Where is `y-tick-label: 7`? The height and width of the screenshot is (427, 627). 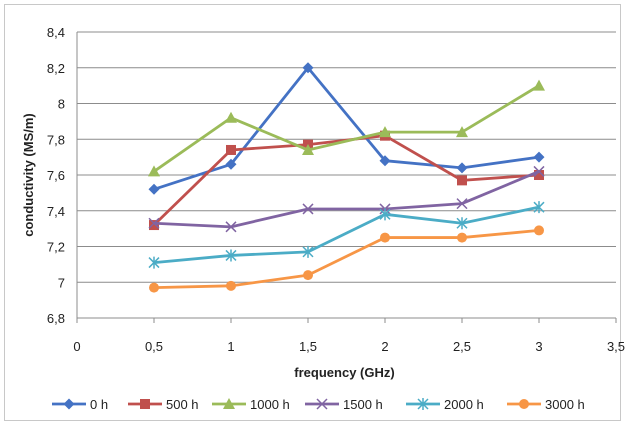 y-tick-label: 7 is located at coordinates (61, 282).